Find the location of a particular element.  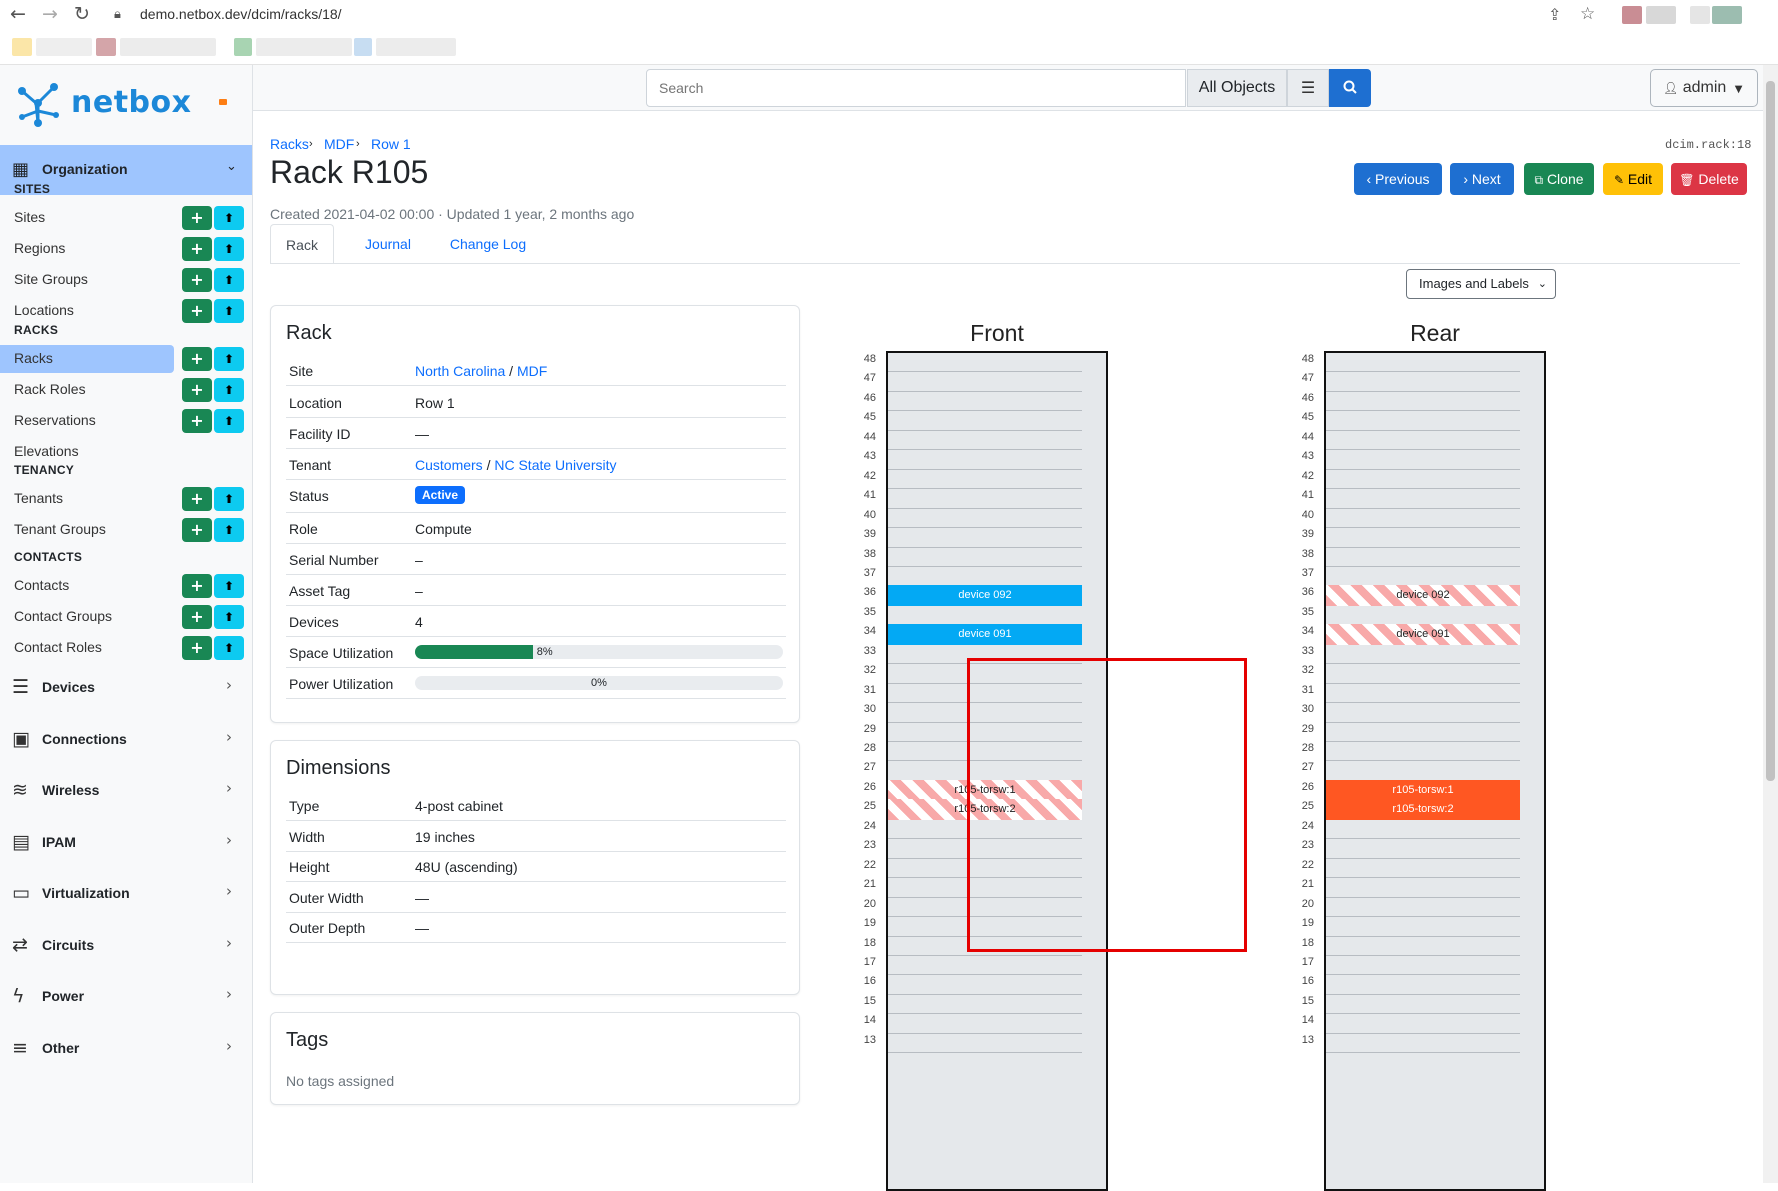

menu-group-circuits: ⇄ Circuits › is located at coordinates (126, 946).